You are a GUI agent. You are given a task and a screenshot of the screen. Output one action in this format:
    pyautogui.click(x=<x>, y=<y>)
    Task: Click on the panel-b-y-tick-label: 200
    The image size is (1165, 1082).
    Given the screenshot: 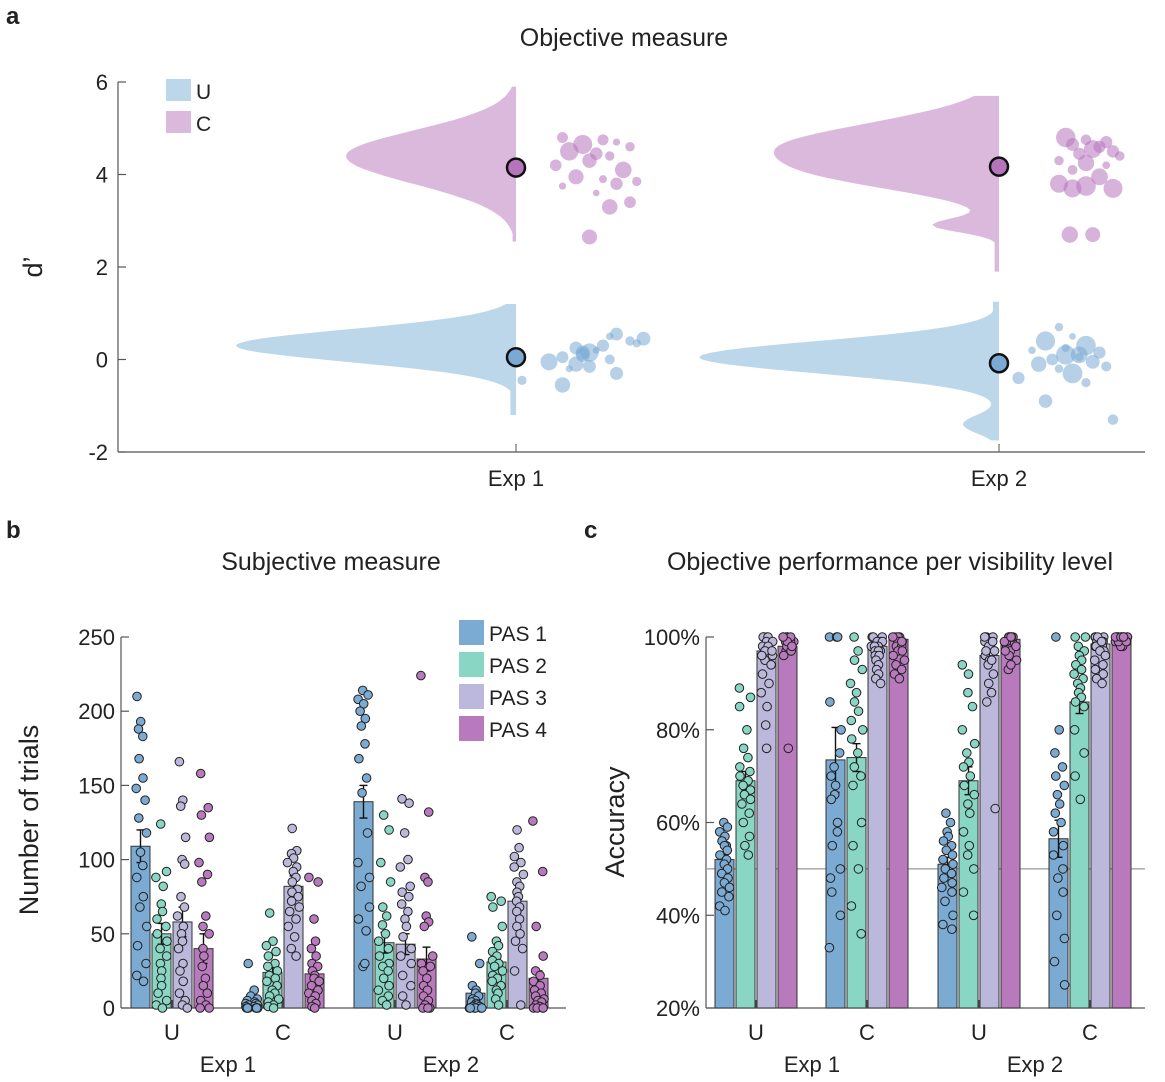 What is the action you would take?
    pyautogui.click(x=96, y=711)
    